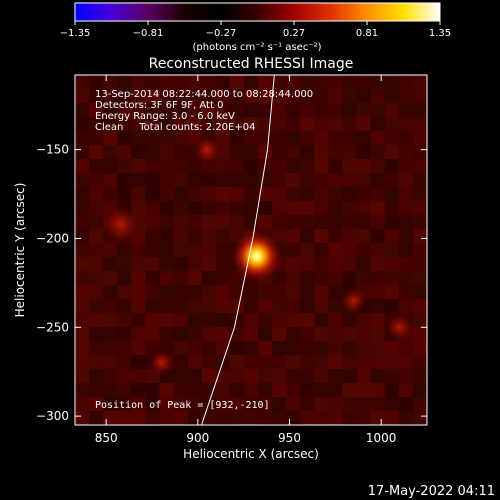 The image size is (500, 500). Describe the element at coordinates (257, 12) in the screenshot. I see `colorbar-gradient` at that location.